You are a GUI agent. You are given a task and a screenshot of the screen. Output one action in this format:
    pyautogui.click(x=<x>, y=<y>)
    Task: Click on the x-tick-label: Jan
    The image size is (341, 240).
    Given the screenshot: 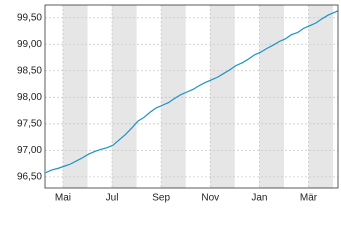 What is the action you would take?
    pyautogui.click(x=259, y=198)
    